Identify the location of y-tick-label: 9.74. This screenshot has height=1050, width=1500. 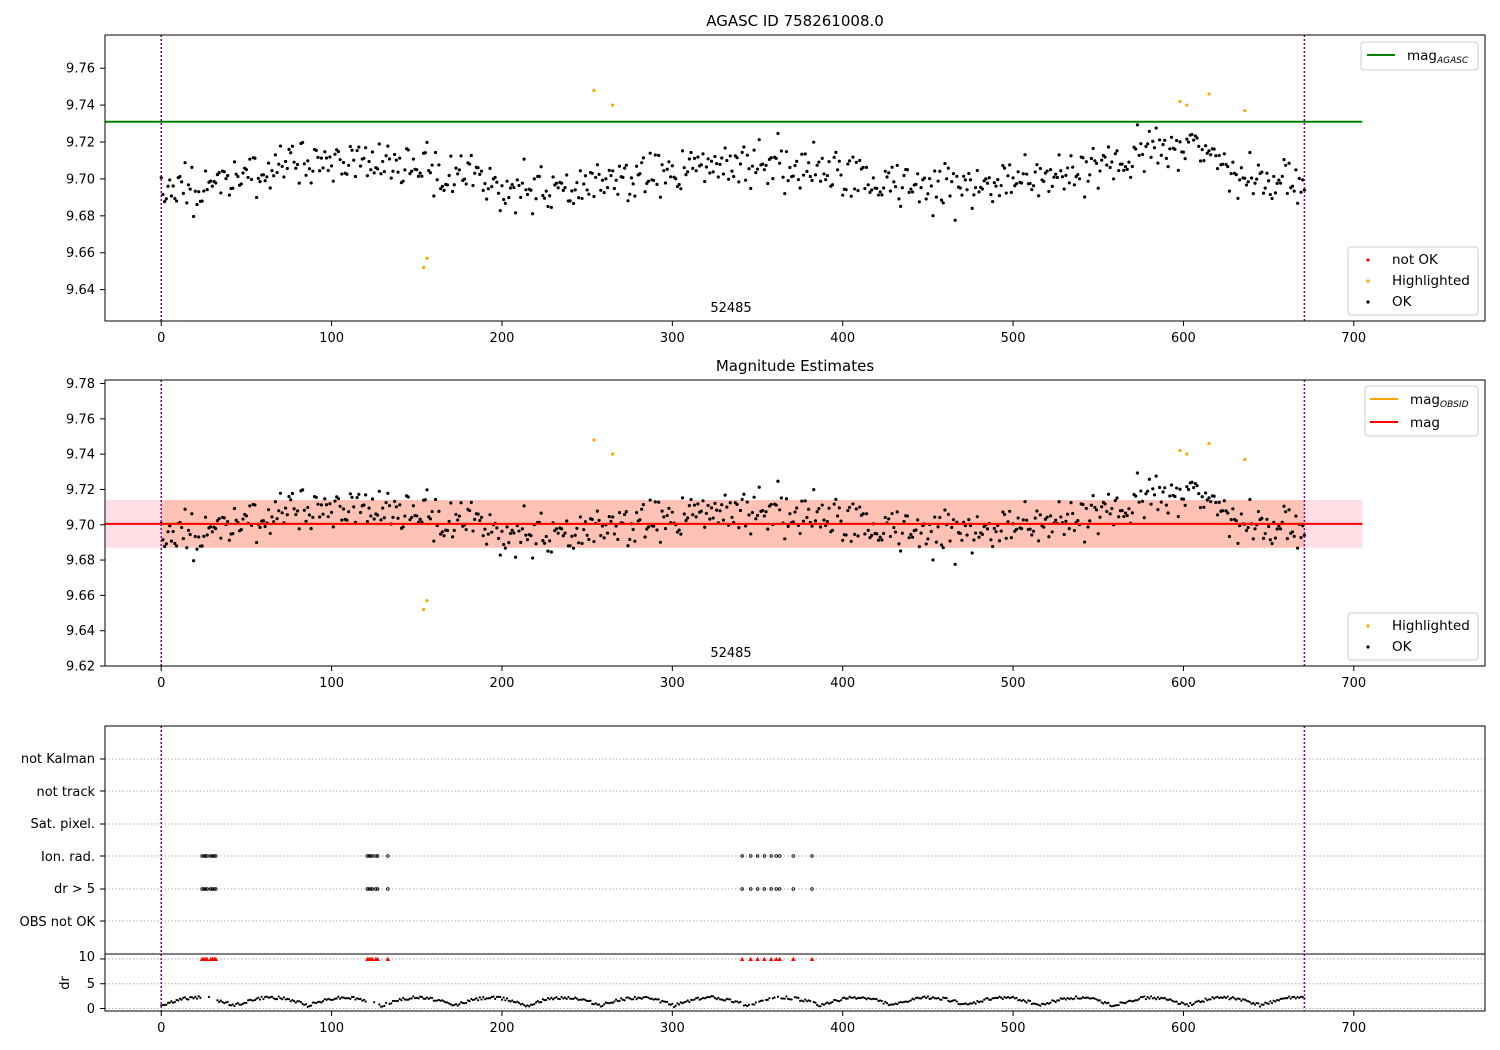
(80, 455).